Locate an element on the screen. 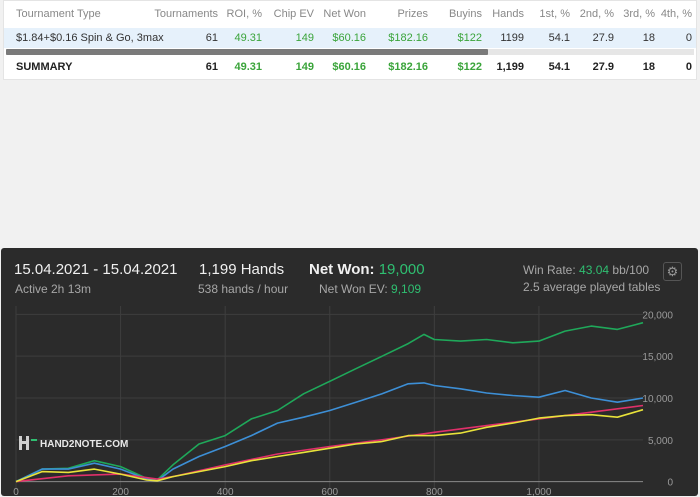 The width and height of the screenshot is (700, 497). col-header-prizes: Prizes is located at coordinates (412, 14).